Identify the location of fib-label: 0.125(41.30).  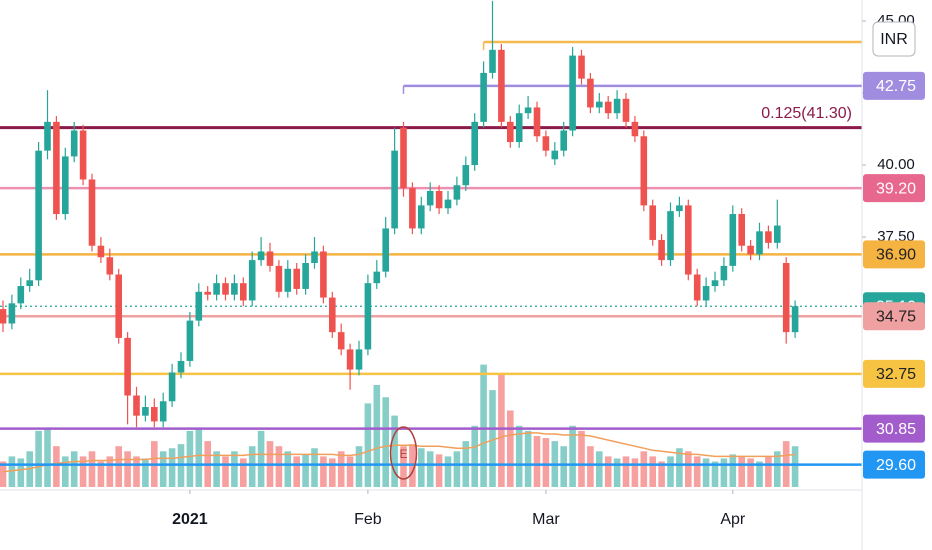
(806, 113).